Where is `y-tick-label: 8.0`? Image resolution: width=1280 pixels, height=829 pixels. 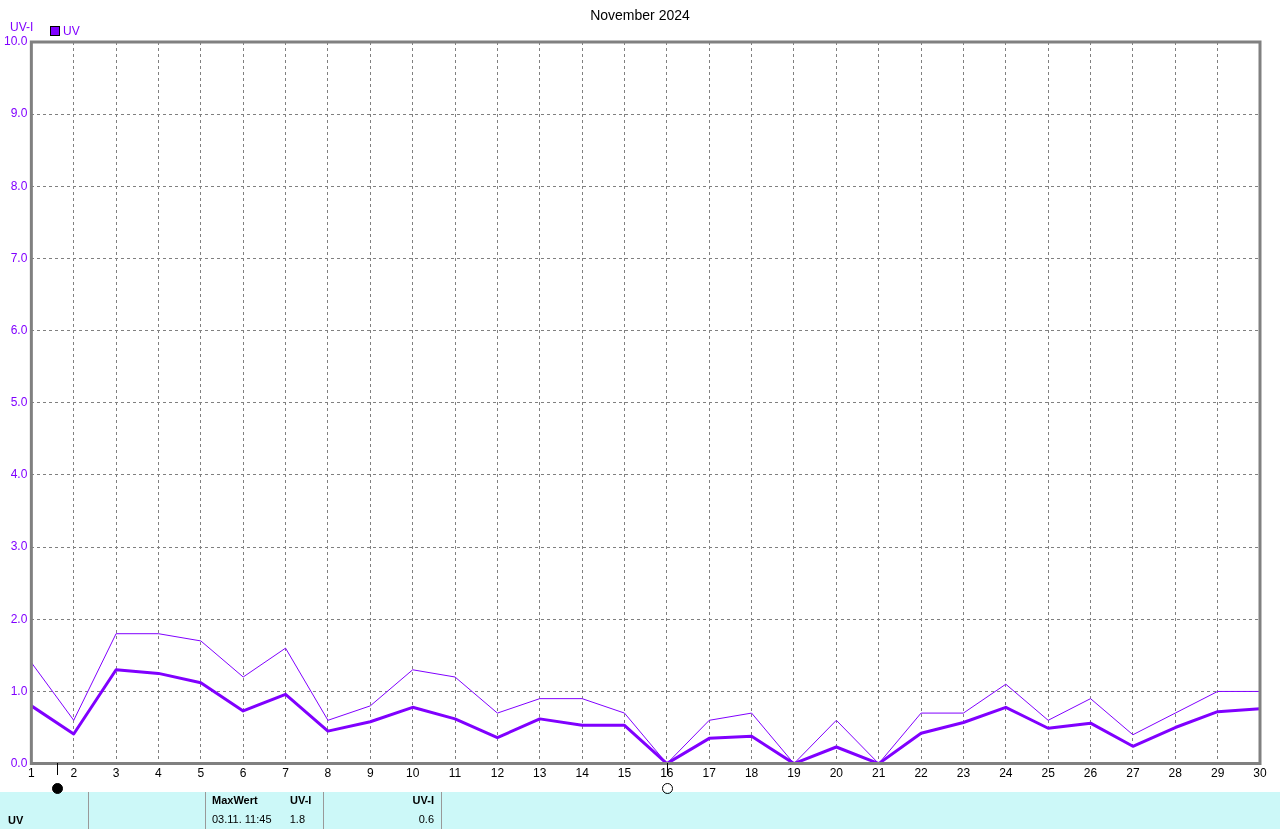 y-tick-label: 8.0 is located at coordinates (19, 185).